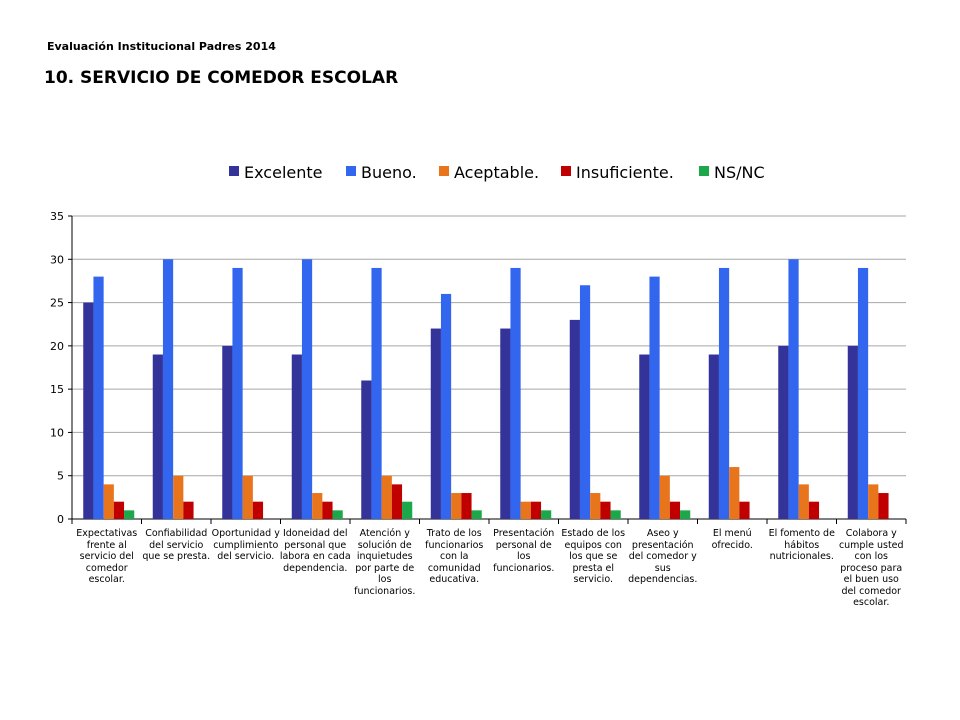 This screenshot has height=720, width=960. I want to click on y-tick-label: 5, so click(60, 476).